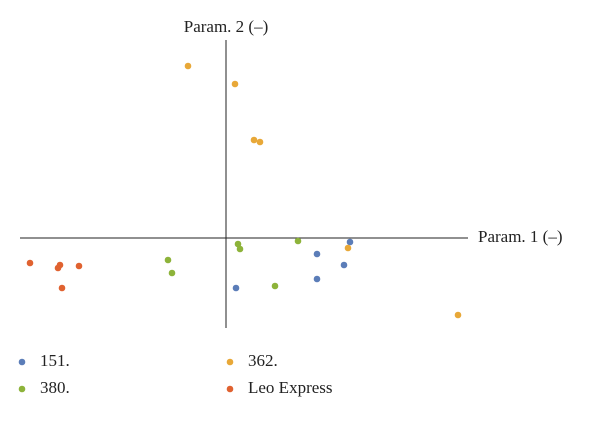 The image size is (600, 421). What do you see at coordinates (520, 236) in the screenshot?
I see `x-axis-label: Param. 1 (–)` at bounding box center [520, 236].